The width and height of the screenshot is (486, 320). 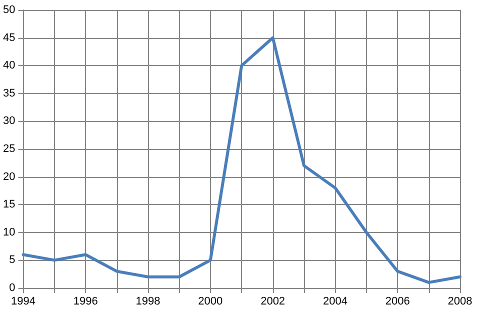 I want to click on y-tick-label: 25, so click(x=9, y=149).